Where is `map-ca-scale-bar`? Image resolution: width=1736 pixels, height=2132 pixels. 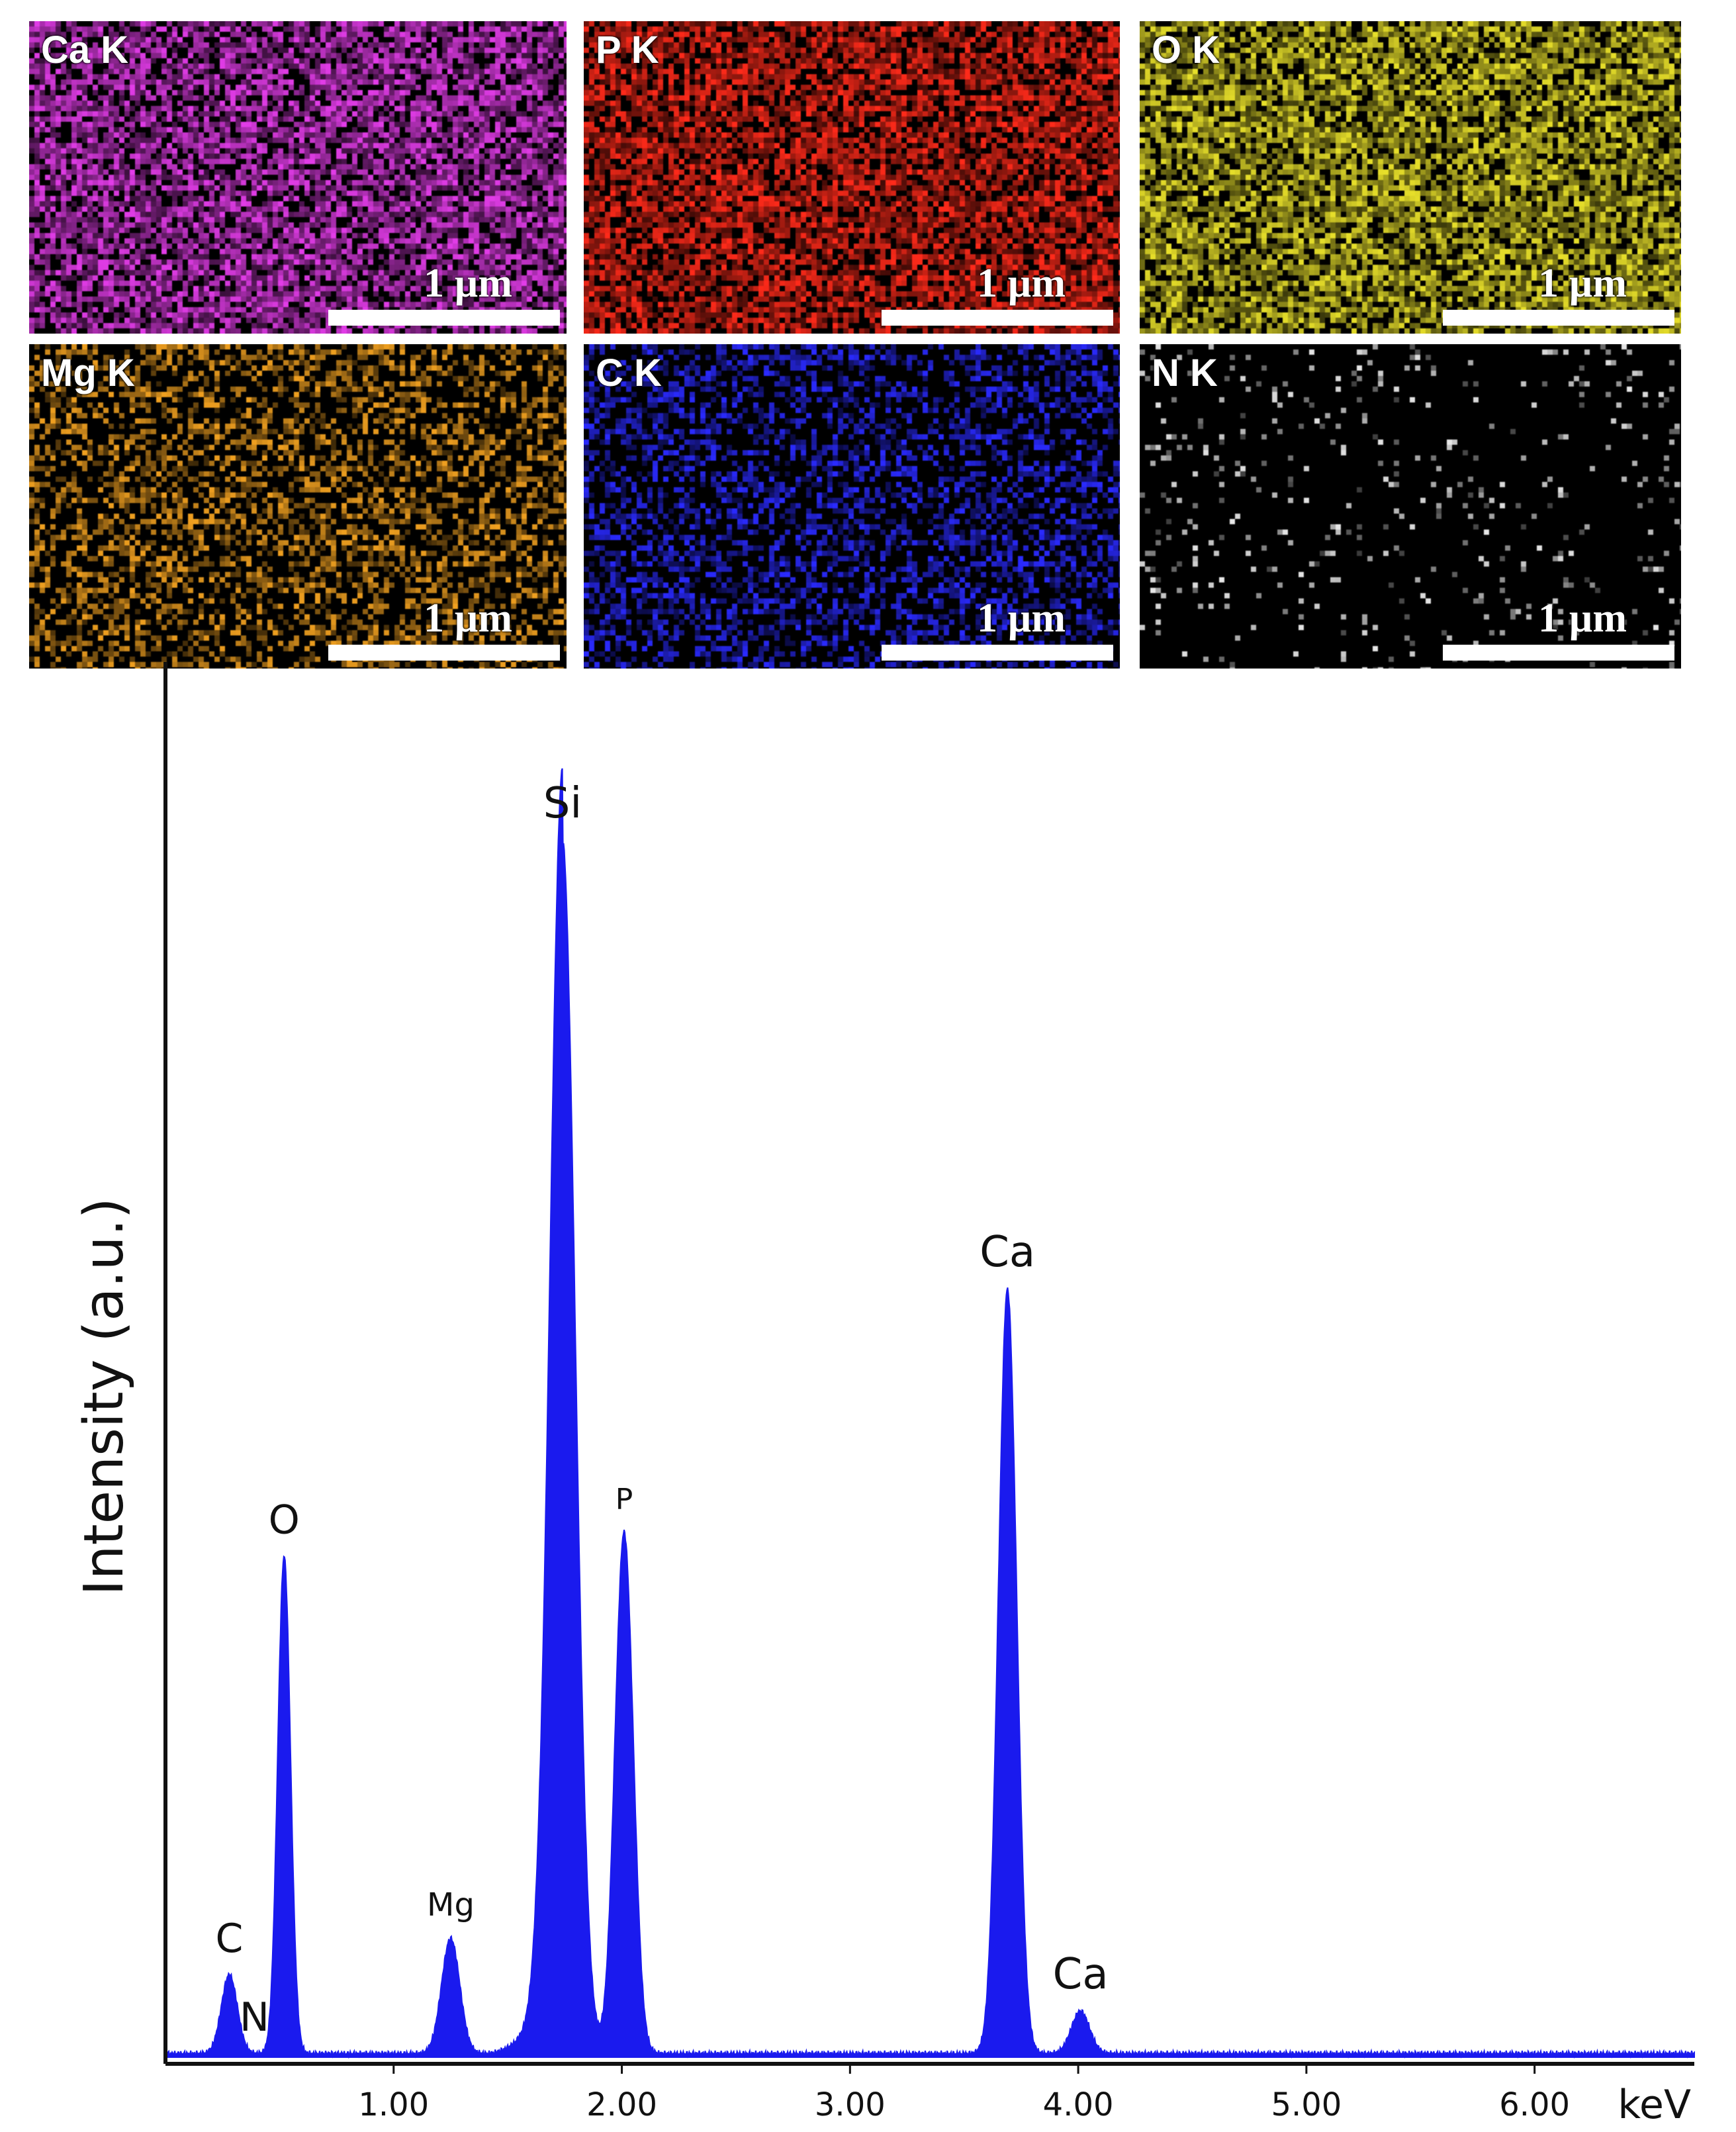 map-ca-scale-bar is located at coordinates (444, 318).